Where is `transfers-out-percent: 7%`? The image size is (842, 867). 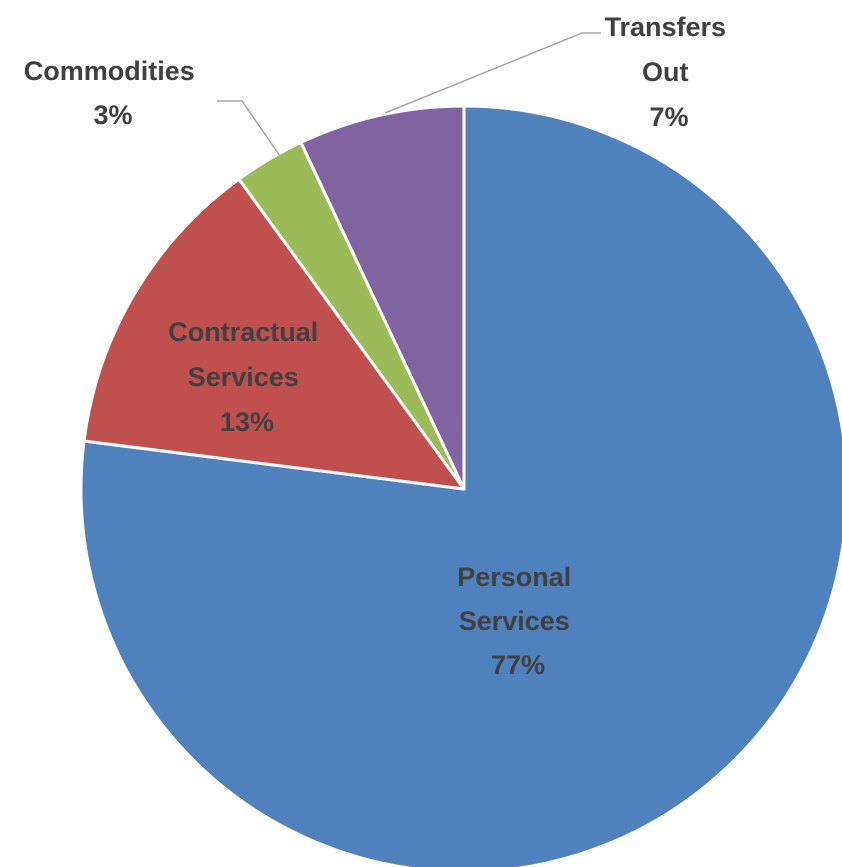
transfers-out-percent: 7% is located at coordinates (668, 117).